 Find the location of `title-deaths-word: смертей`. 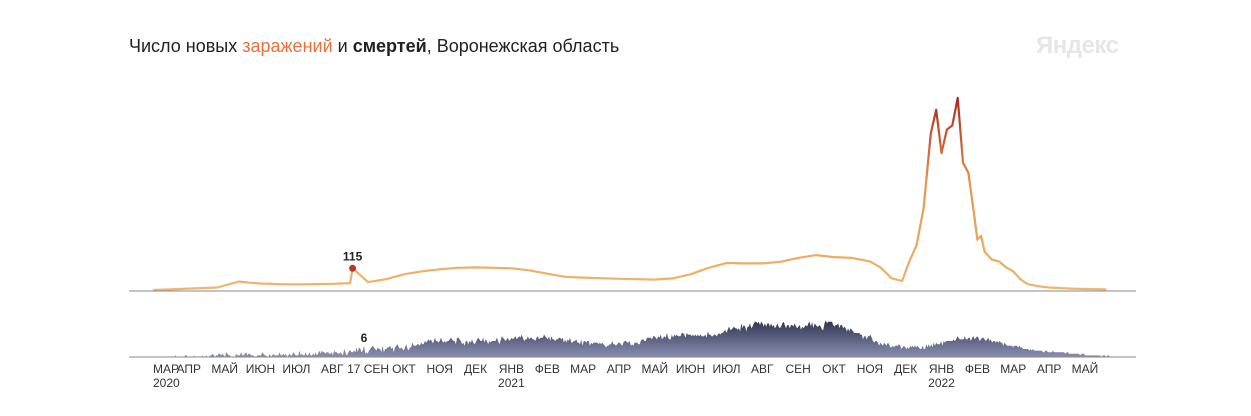

title-deaths-word: смертей is located at coordinates (389, 46).